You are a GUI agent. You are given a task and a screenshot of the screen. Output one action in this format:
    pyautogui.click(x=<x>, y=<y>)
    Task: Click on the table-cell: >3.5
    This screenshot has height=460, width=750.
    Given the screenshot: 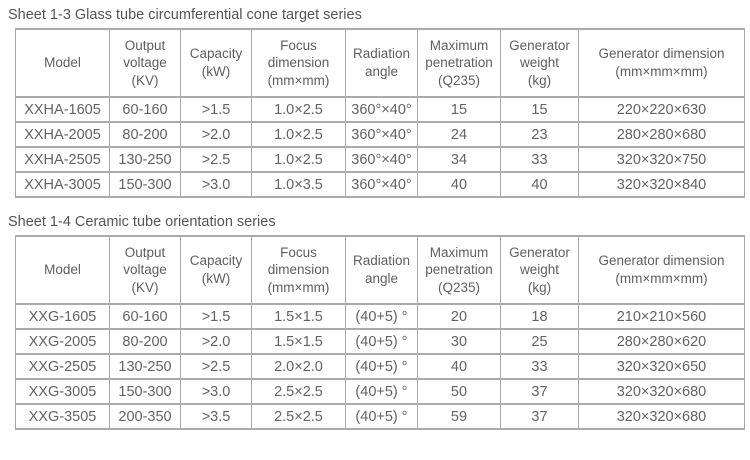 What is the action you would take?
    pyautogui.click(x=216, y=416)
    